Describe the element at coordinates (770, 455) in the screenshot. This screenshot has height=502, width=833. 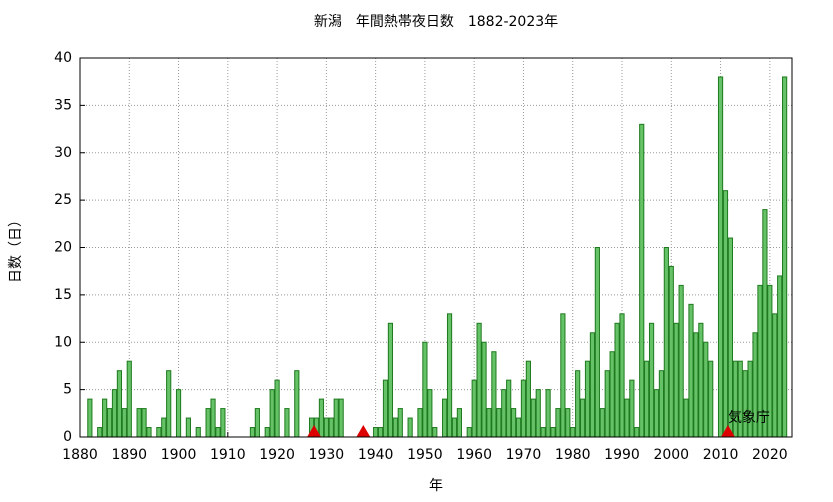
I see `x-tick-label: 2020` at that location.